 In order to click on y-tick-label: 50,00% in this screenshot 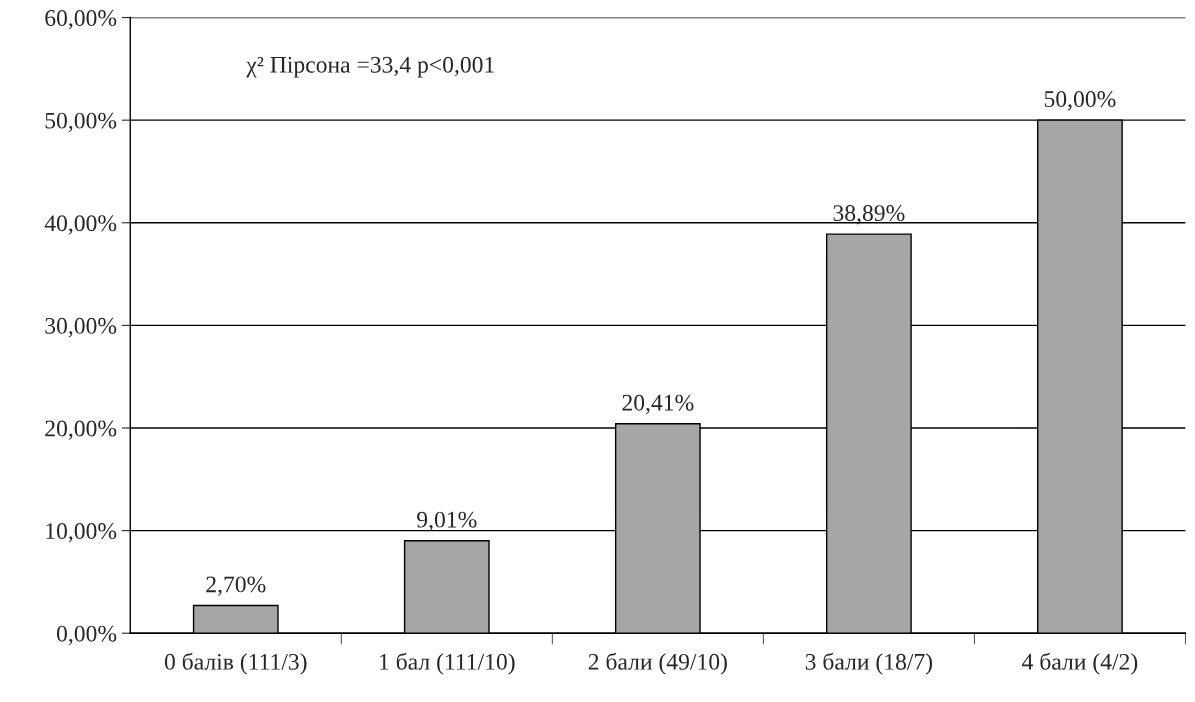, I will do `click(81, 122)`.